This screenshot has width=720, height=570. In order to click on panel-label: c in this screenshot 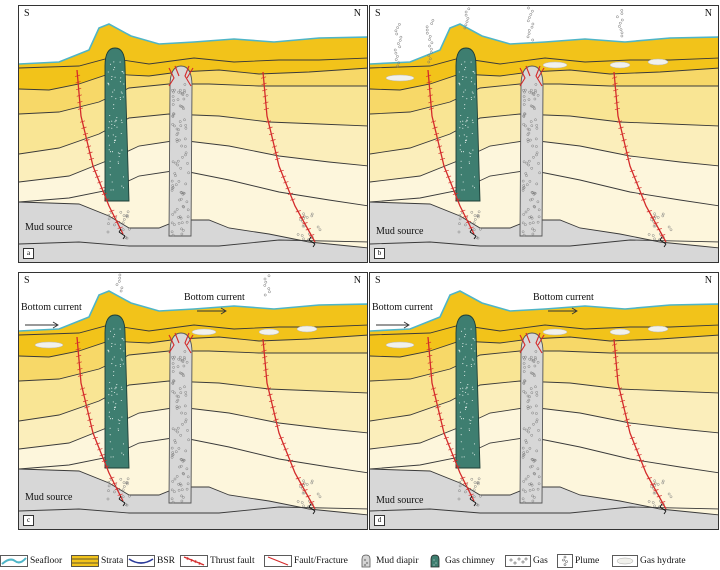, I will do `click(28, 520)`.